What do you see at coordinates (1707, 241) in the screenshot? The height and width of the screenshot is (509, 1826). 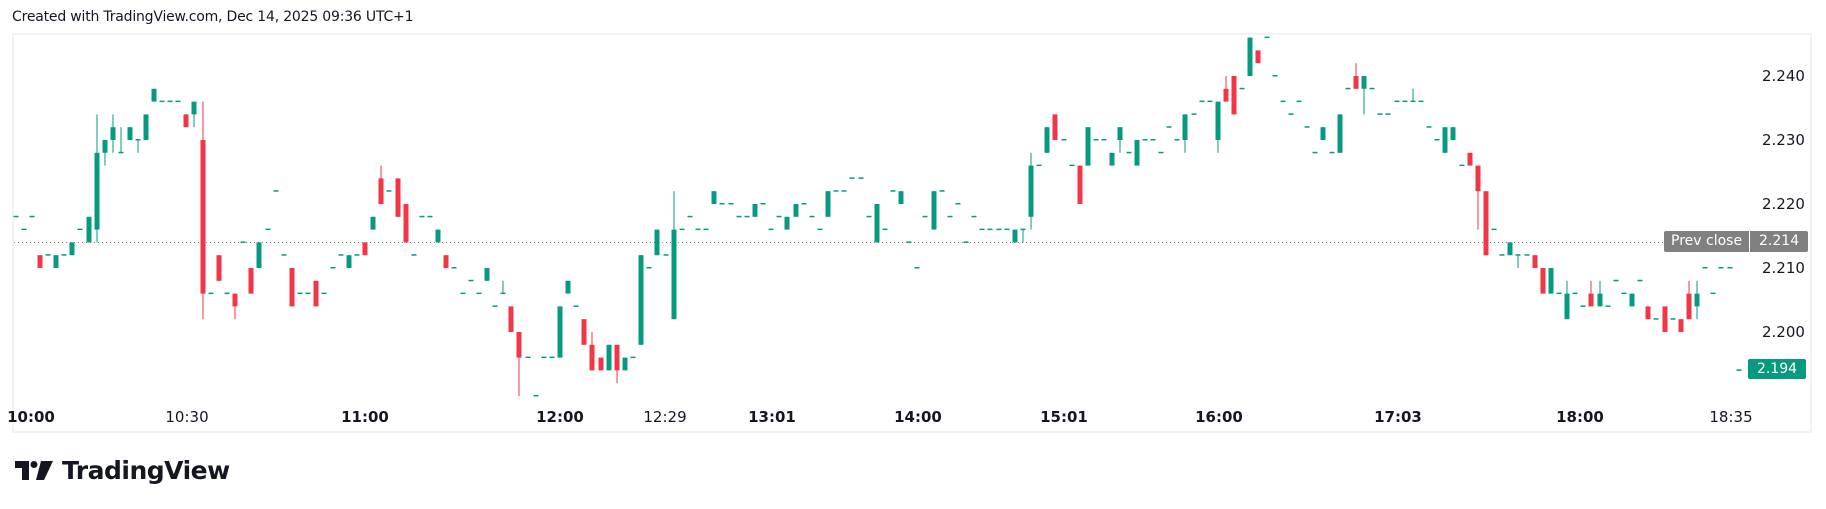 I see `prev-close-label: Prev close` at bounding box center [1707, 241].